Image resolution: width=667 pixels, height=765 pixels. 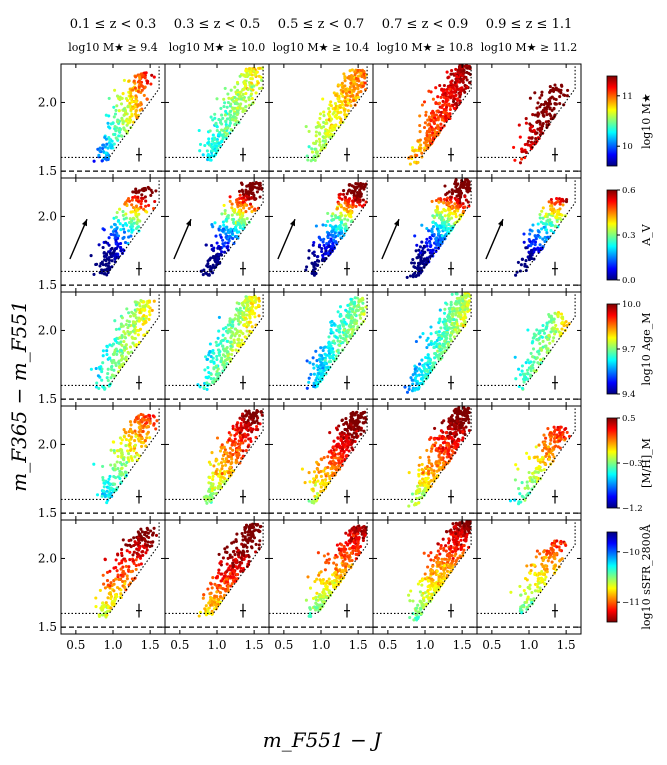 I want to click on column-header-z: 0.9 ≤ z ≤ 1.1, so click(x=529, y=24).